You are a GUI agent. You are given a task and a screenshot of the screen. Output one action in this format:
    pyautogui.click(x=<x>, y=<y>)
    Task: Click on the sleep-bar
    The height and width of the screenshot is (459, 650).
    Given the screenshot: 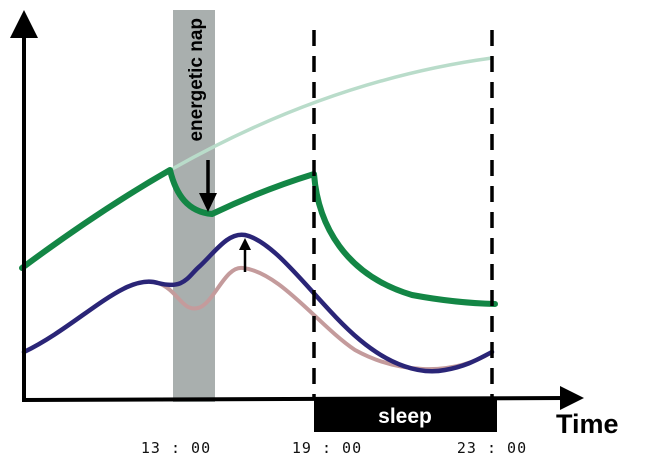 What is the action you would take?
    pyautogui.click(x=405, y=416)
    